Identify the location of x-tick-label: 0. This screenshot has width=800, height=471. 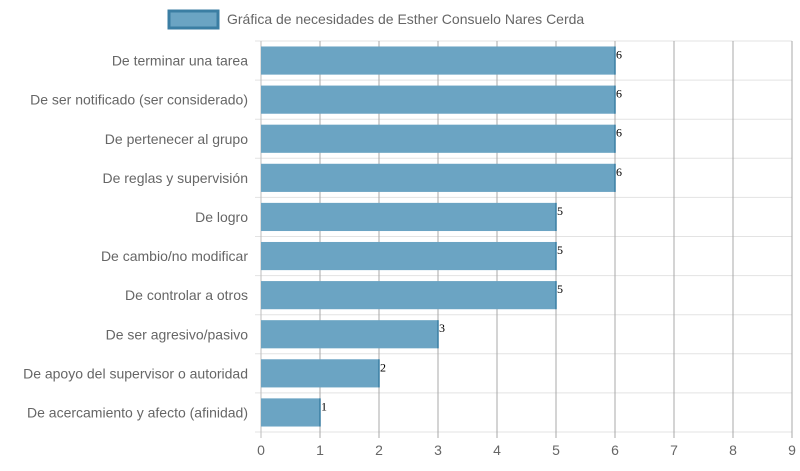
(261, 450).